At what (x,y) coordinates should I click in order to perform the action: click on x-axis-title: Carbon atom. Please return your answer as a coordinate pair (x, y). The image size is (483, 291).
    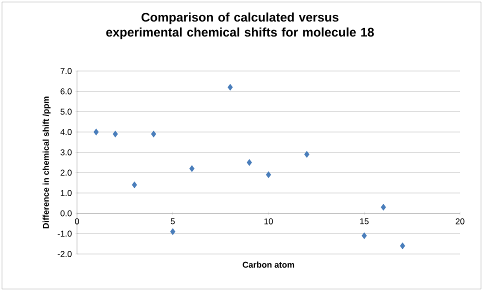
    Looking at the image, I should click on (268, 265).